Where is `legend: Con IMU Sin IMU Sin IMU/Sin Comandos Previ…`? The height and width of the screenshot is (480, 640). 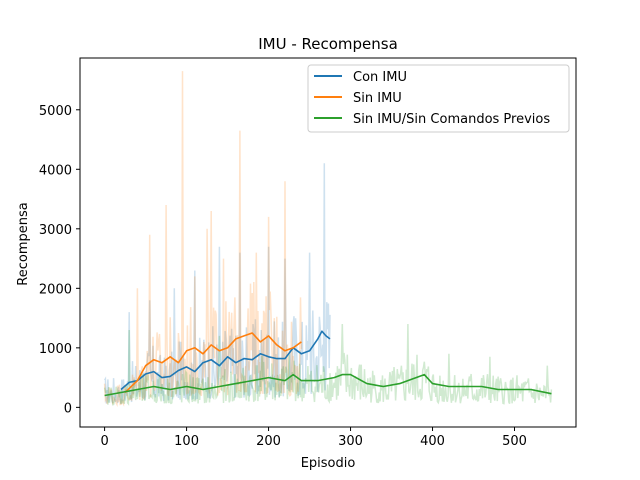 legend: Con IMU Sin IMU Sin IMU/Sin Comandos Previ… is located at coordinates (438, 98).